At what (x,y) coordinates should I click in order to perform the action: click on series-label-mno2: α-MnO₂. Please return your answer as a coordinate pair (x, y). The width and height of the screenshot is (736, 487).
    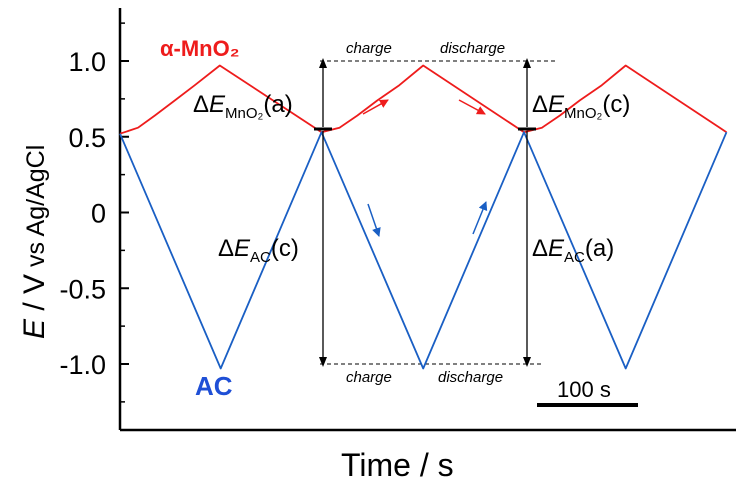
    Looking at the image, I should click on (200, 48).